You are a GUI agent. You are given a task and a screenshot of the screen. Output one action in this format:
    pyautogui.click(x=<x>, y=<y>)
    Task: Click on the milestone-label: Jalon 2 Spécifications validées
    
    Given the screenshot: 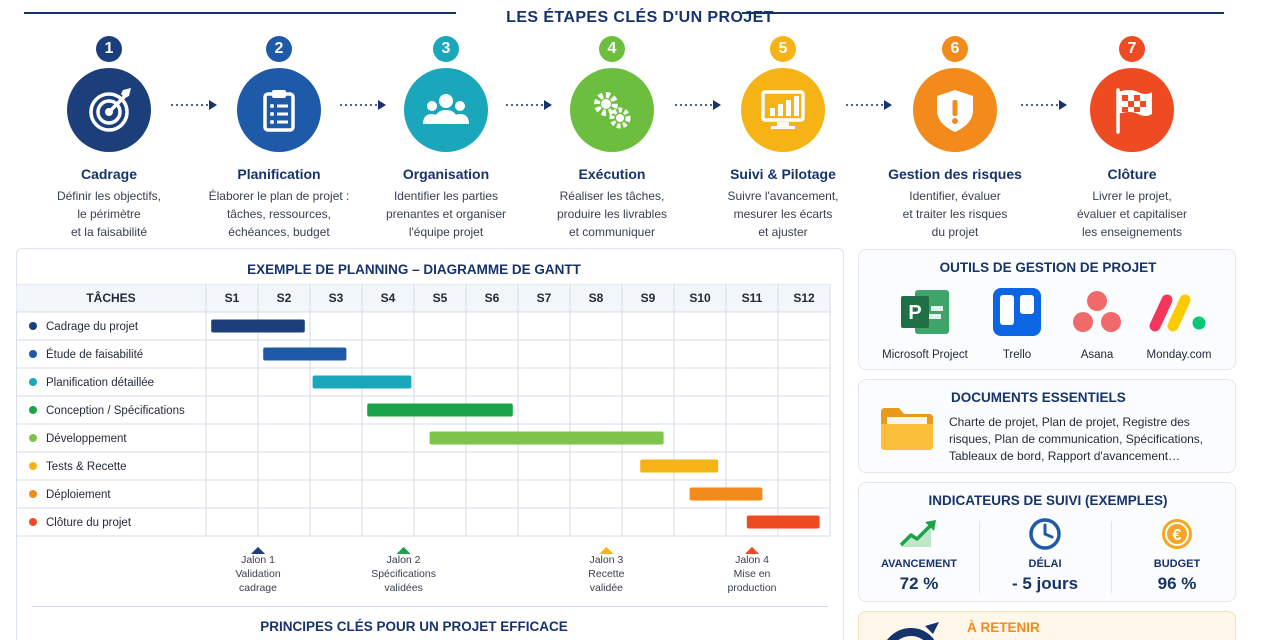 What is the action you would take?
    pyautogui.click(x=403, y=574)
    